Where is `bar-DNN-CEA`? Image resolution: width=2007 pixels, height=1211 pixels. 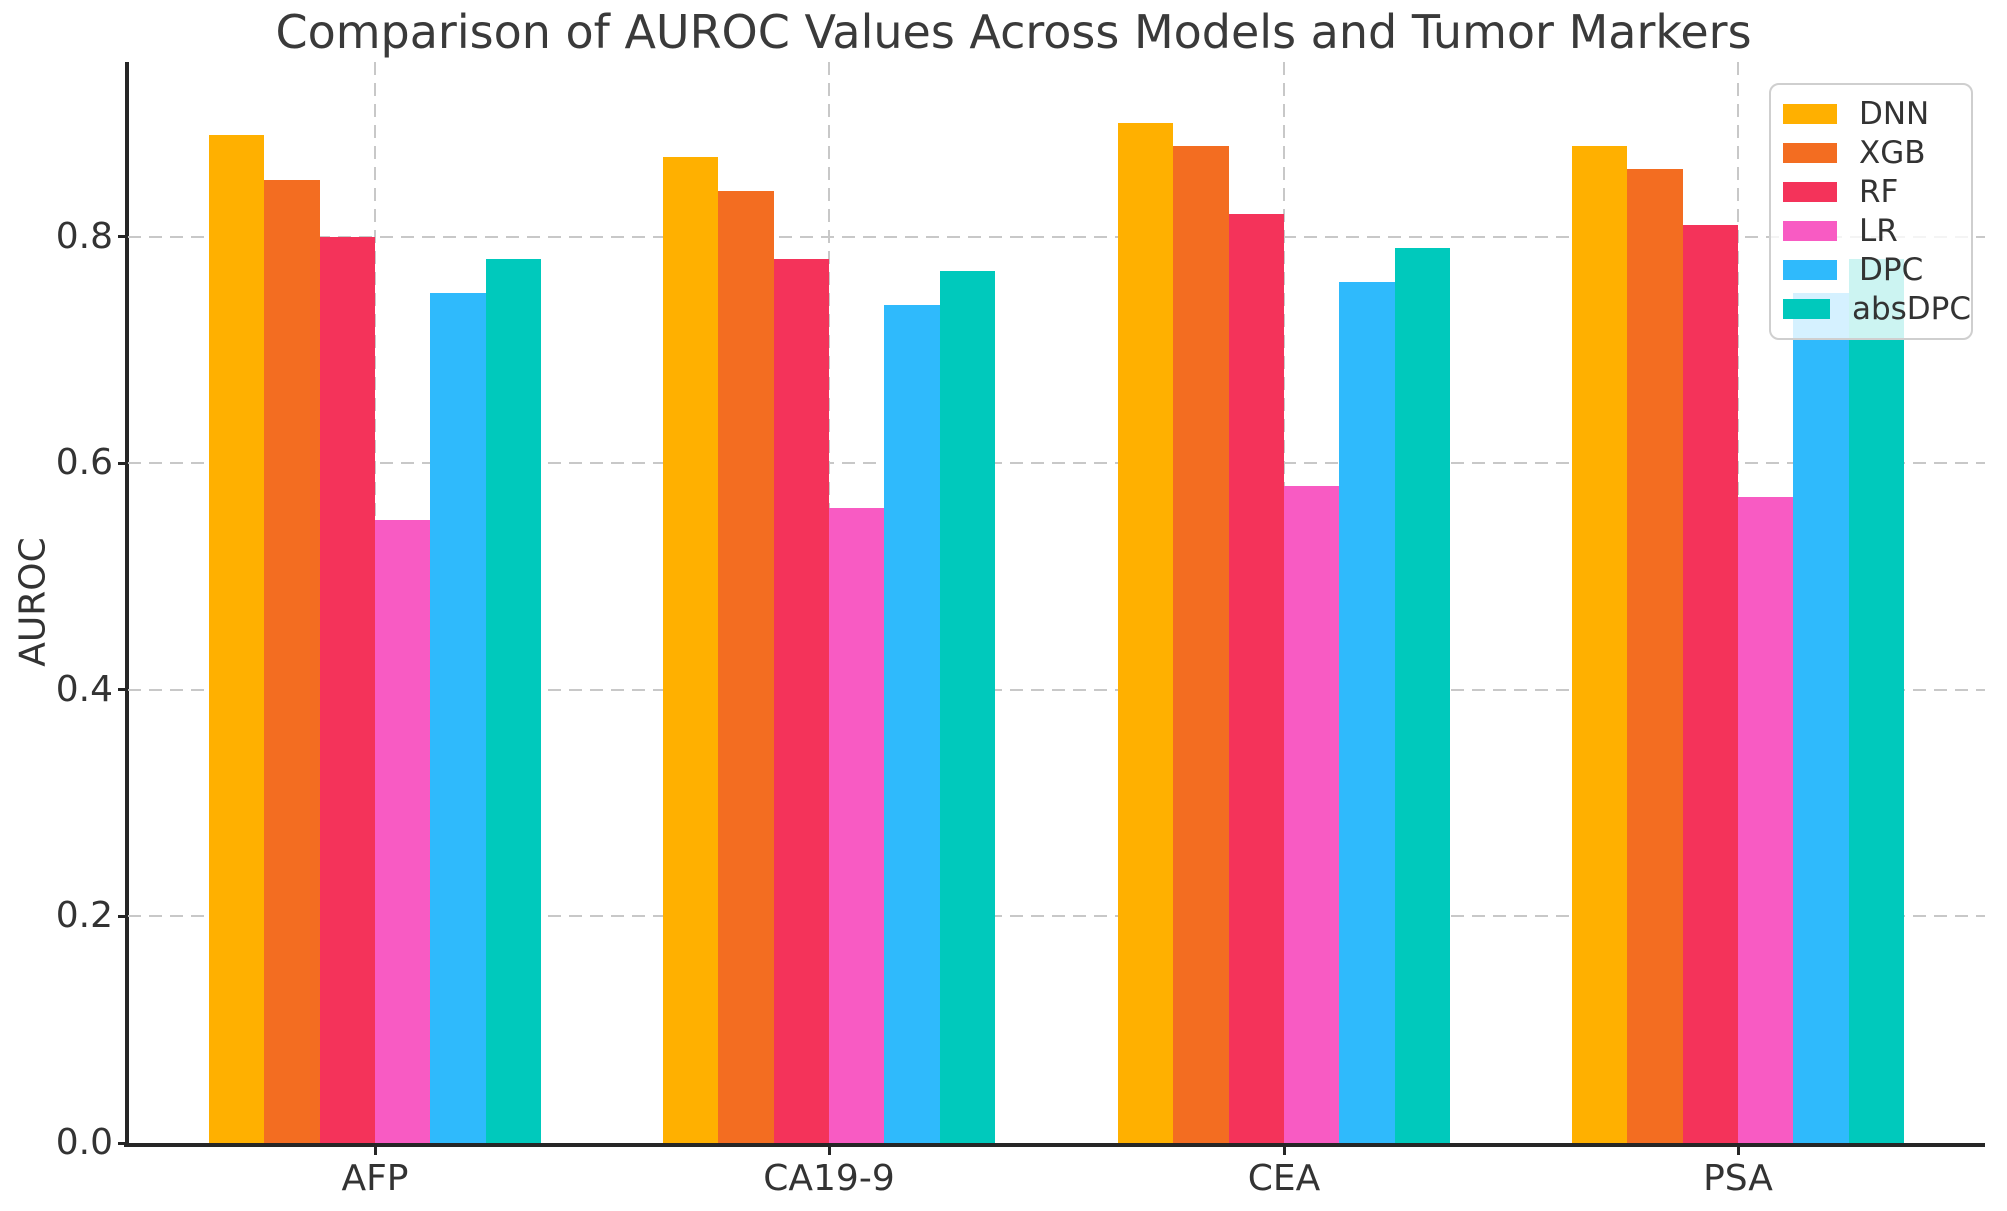 bar-DNN-CEA is located at coordinates (1145, 633).